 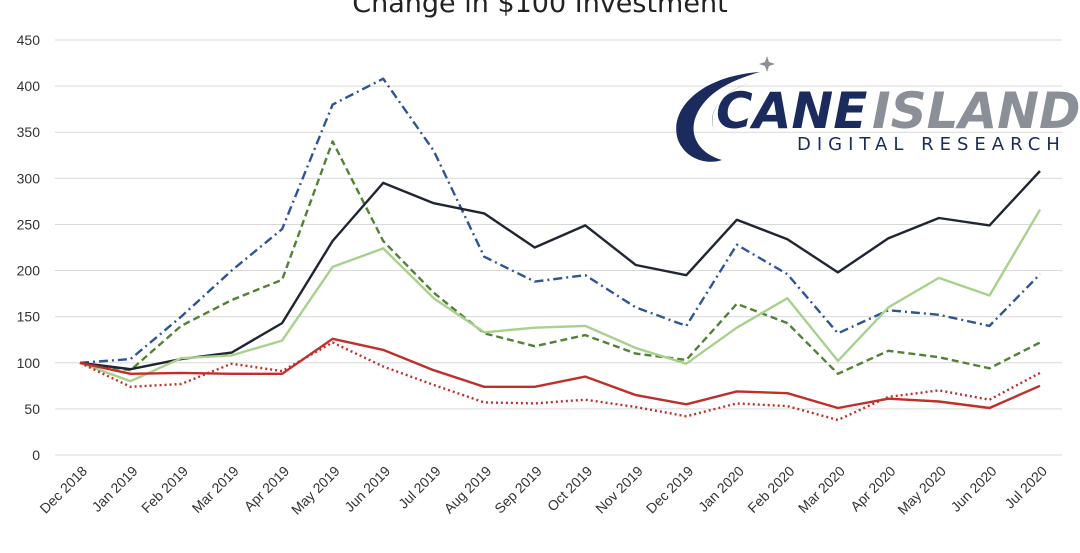 What do you see at coordinates (873, 489) in the screenshot?
I see `x-tick-label: Apr 2020` at bounding box center [873, 489].